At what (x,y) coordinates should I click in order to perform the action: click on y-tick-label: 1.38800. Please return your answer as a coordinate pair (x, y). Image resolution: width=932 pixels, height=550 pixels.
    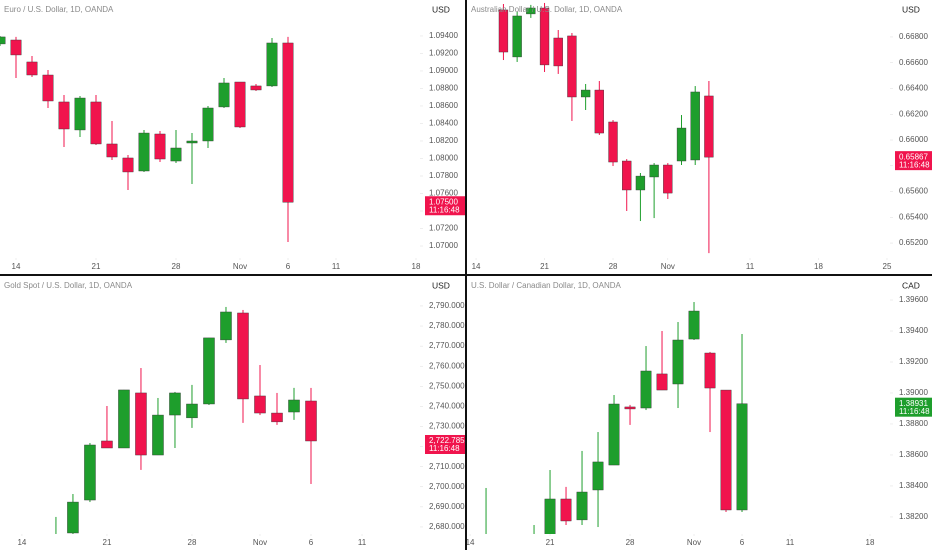
    Looking at the image, I should click on (913, 423).